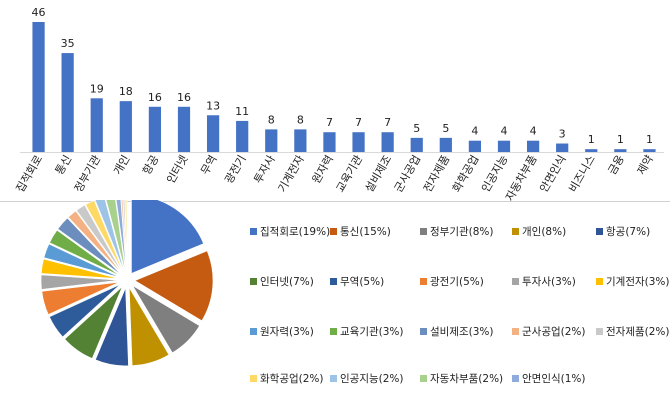 The height and width of the screenshot is (406, 670). Describe the element at coordinates (30, 174) in the screenshot. I see `category-label: 집적회로` at that location.